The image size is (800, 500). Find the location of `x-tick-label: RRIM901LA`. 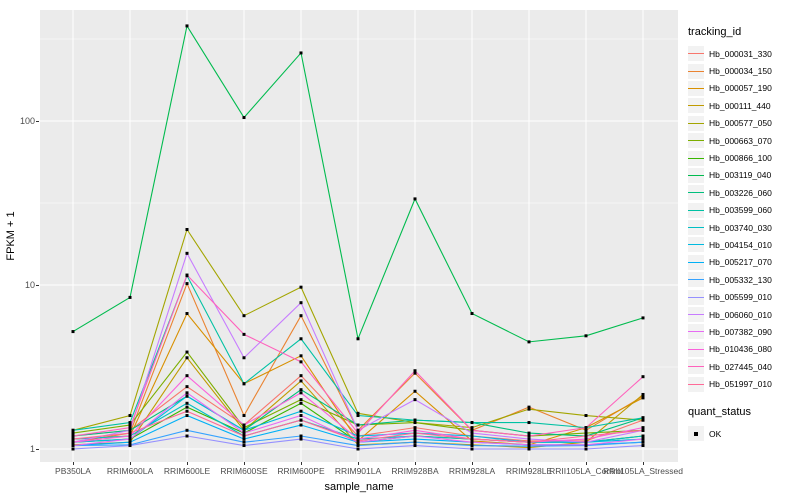

x-tick-label: RRIM901LA is located at coordinates (358, 471).